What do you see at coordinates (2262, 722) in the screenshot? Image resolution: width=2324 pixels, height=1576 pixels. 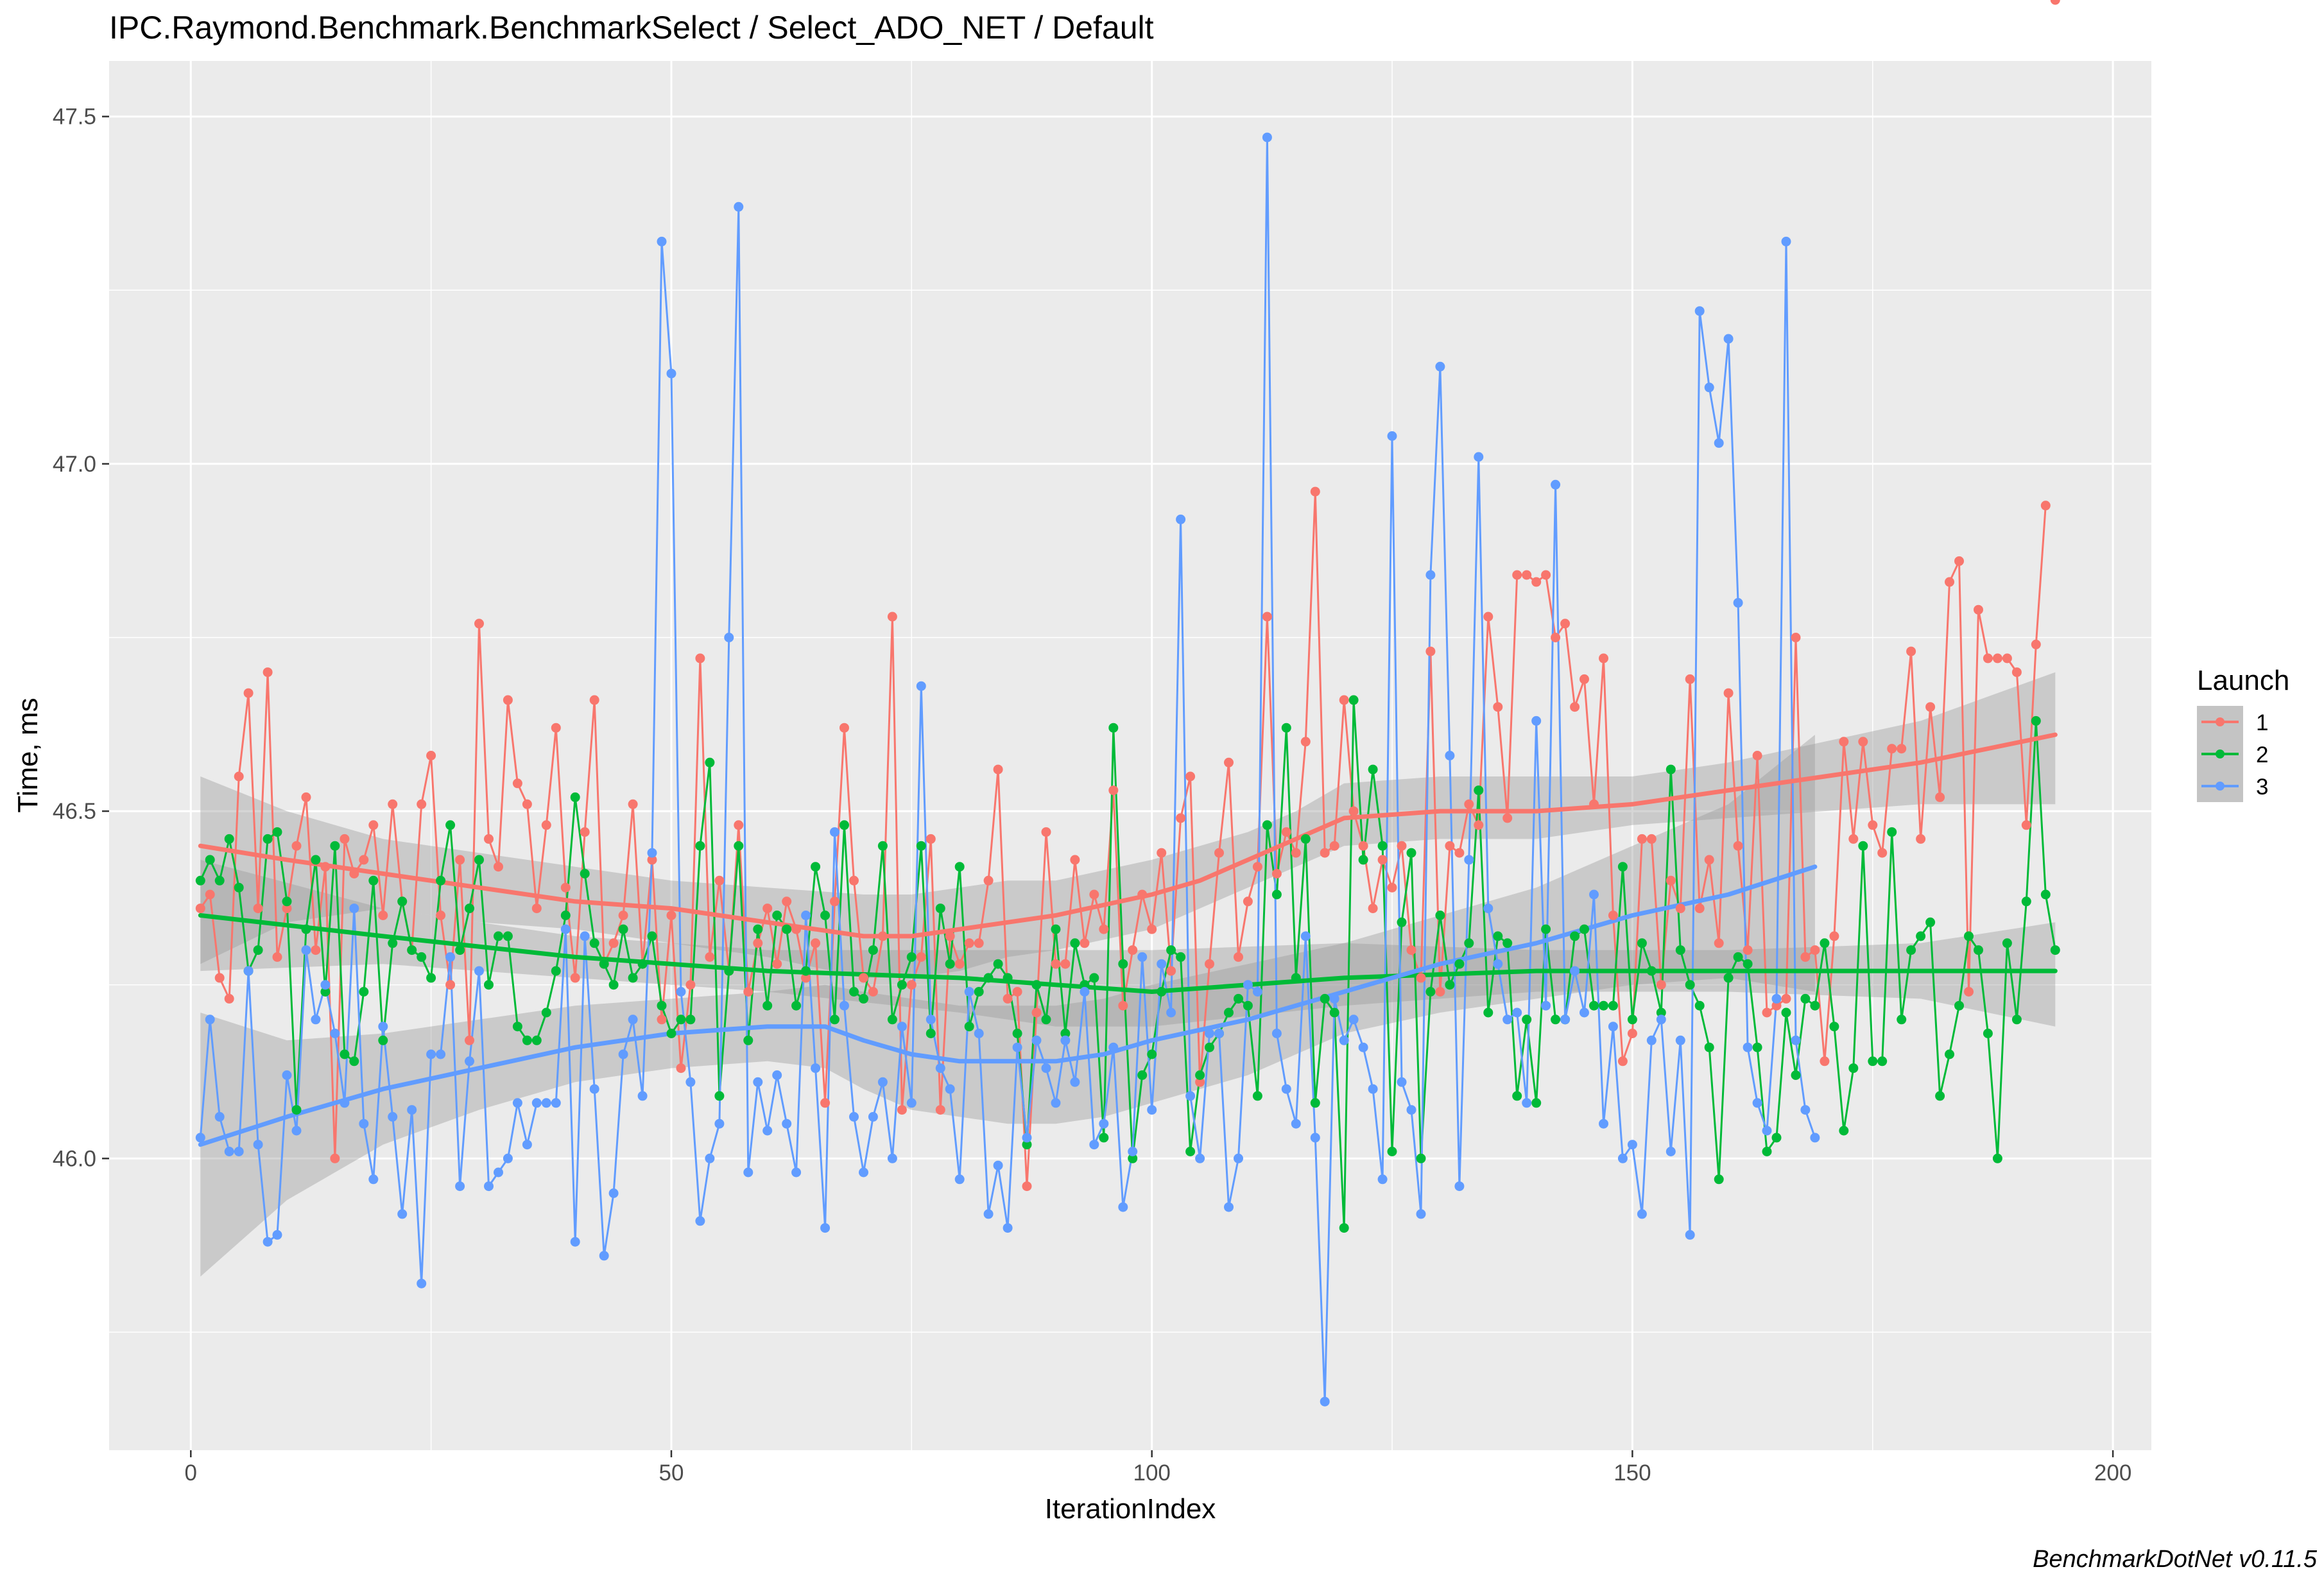 I see `legend-label-1: 1` at bounding box center [2262, 722].